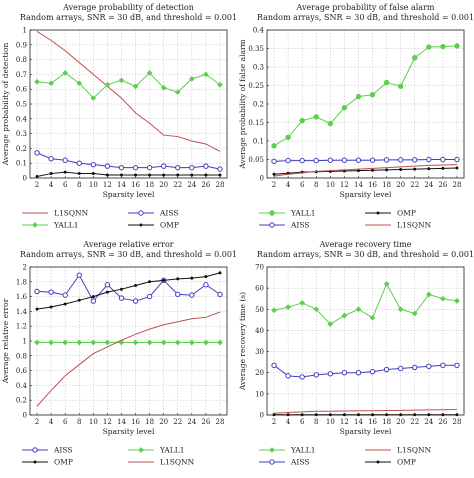 This screenshot has width=474, height=478. Describe the element at coordinates (316, 185) in the screenshot. I see `x-tick-label: 8` at that location.